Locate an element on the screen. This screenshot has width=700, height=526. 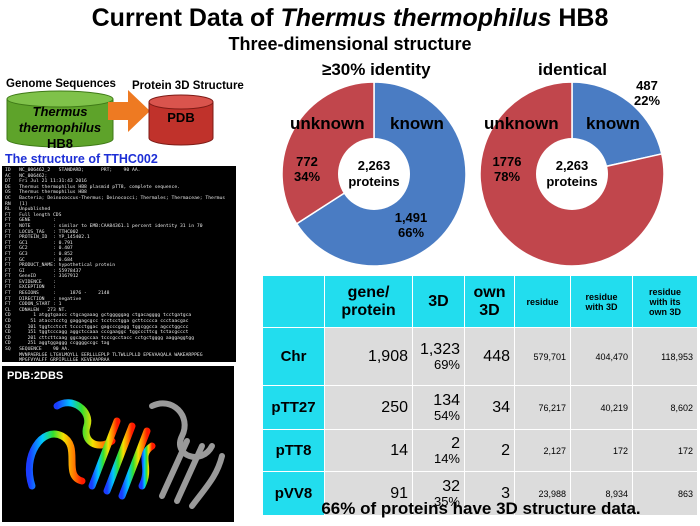
record-line: FT GENE : is located at coordinates (30, 221).